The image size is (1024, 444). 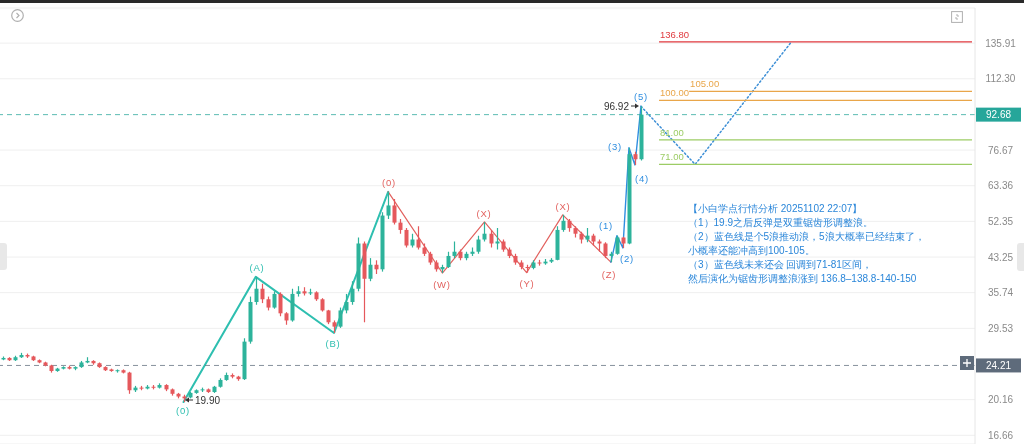 What do you see at coordinates (208, 400) in the screenshot?
I see `annotation: 19.90` at bounding box center [208, 400].